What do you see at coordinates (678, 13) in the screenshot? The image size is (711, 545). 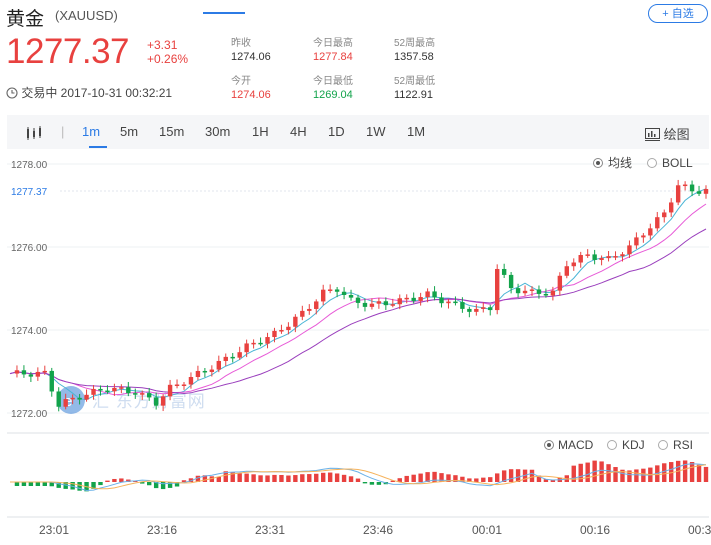 I see `add-watchlist-button: + 自选` at bounding box center [678, 13].